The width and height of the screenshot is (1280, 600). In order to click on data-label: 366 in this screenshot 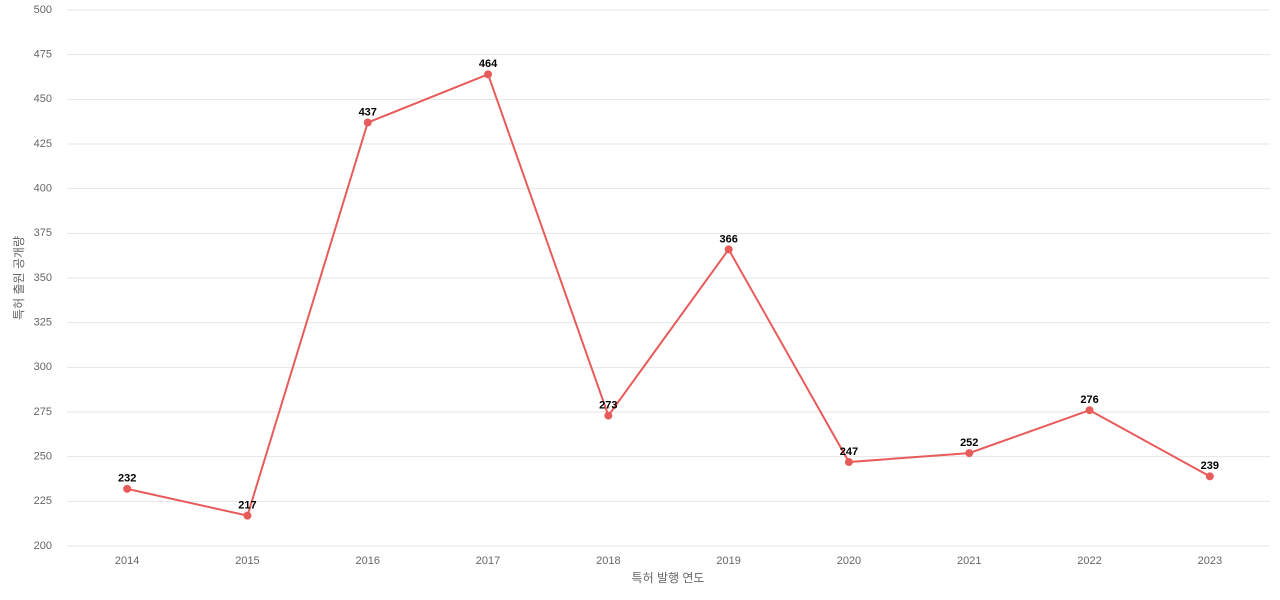, I will do `click(728, 239)`.